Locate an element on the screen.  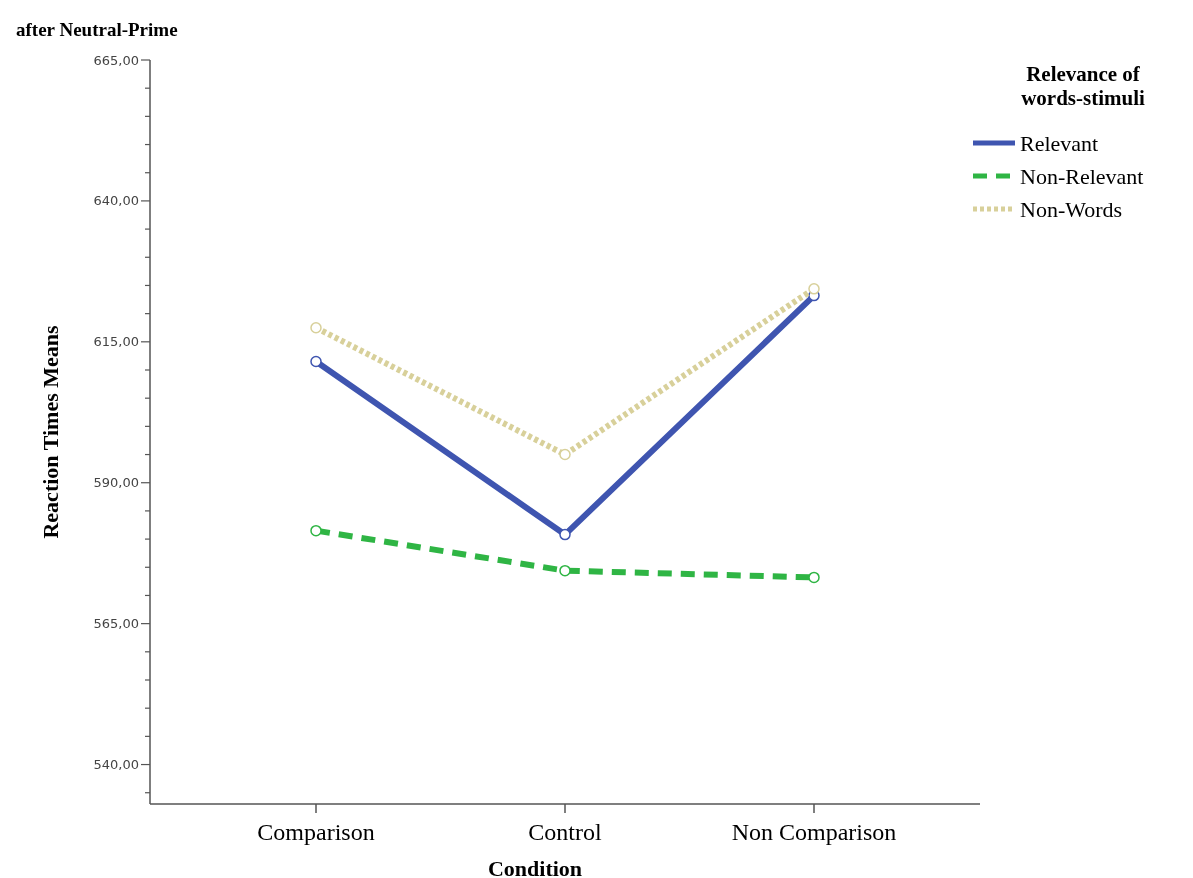
legend-title: Relevance of words-stimuli is located at coordinates (1083, 86).